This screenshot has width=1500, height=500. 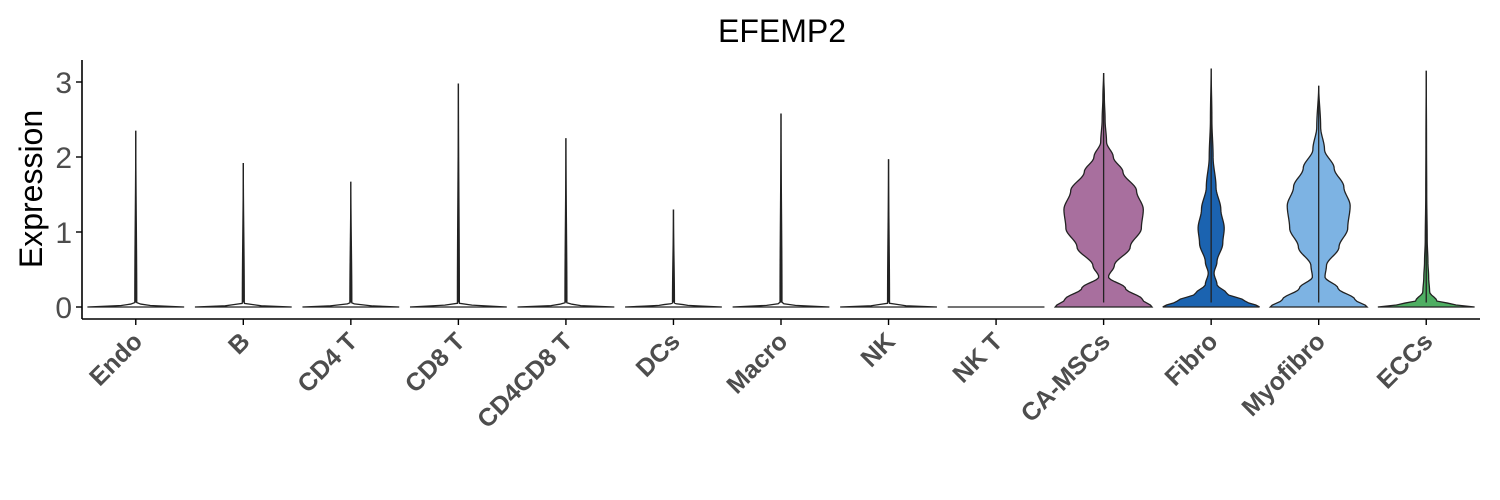 What do you see at coordinates (435, 362) in the screenshot?
I see `x-tick-label: CD8 T` at bounding box center [435, 362].